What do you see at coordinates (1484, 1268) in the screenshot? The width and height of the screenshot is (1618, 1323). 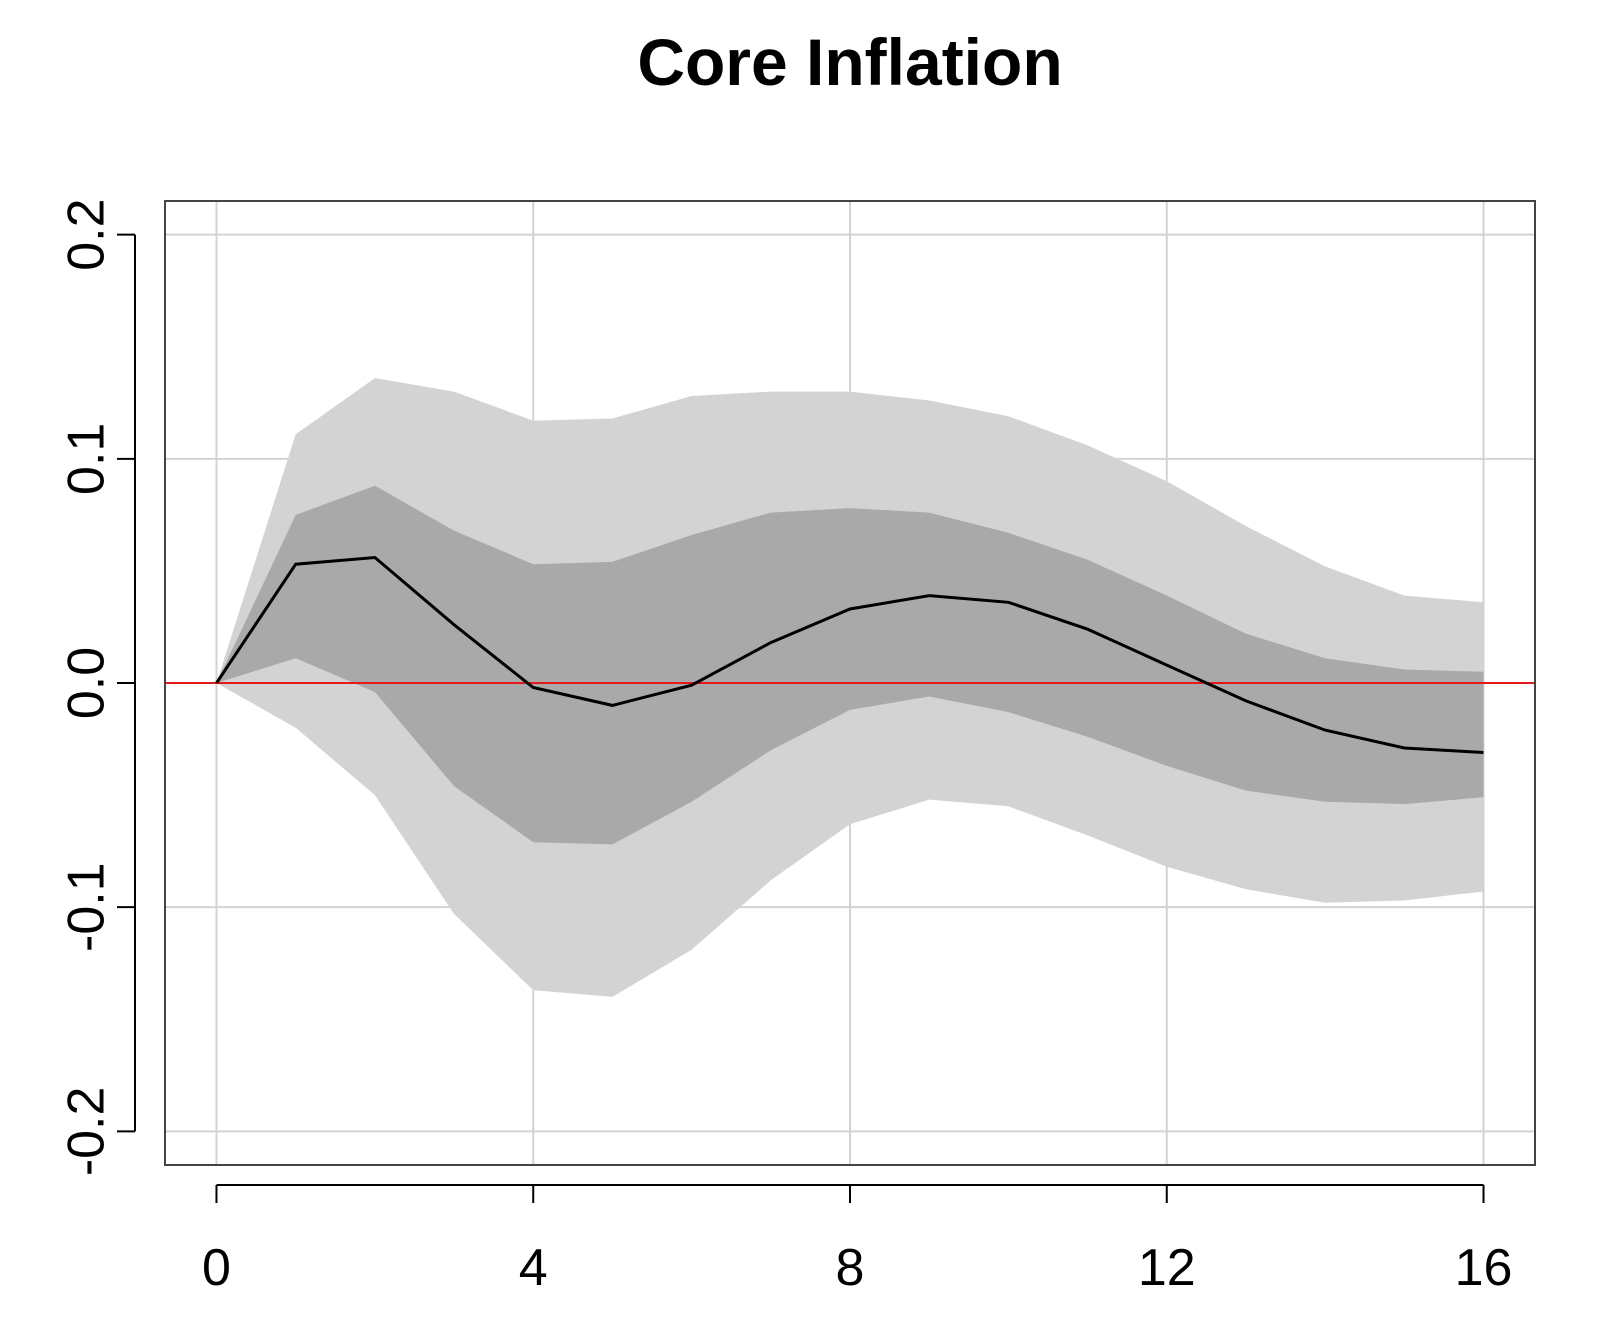 I see `x-tick-label: 16` at bounding box center [1484, 1268].